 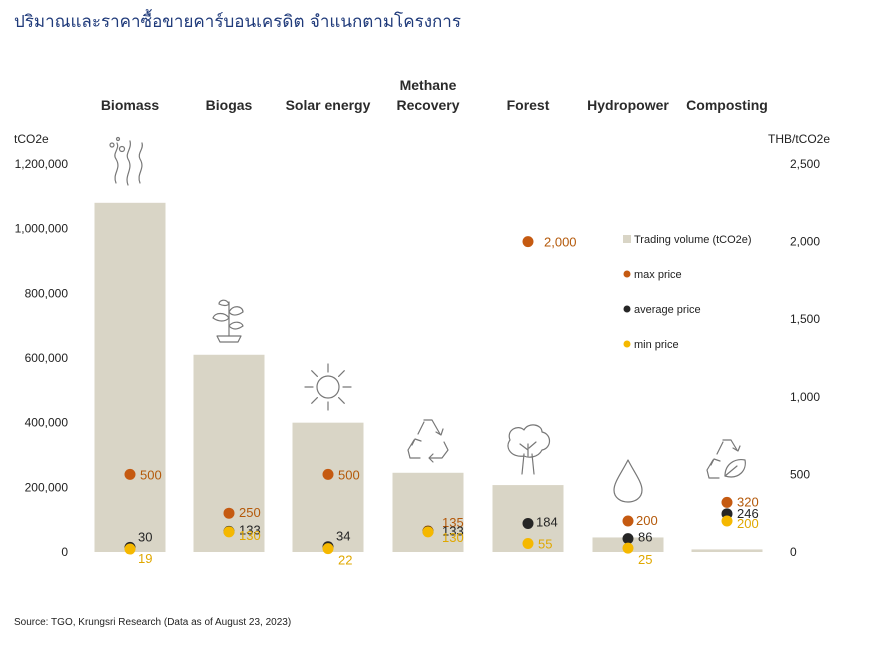 I want to click on category-label: Hydropower, so click(x=628, y=105).